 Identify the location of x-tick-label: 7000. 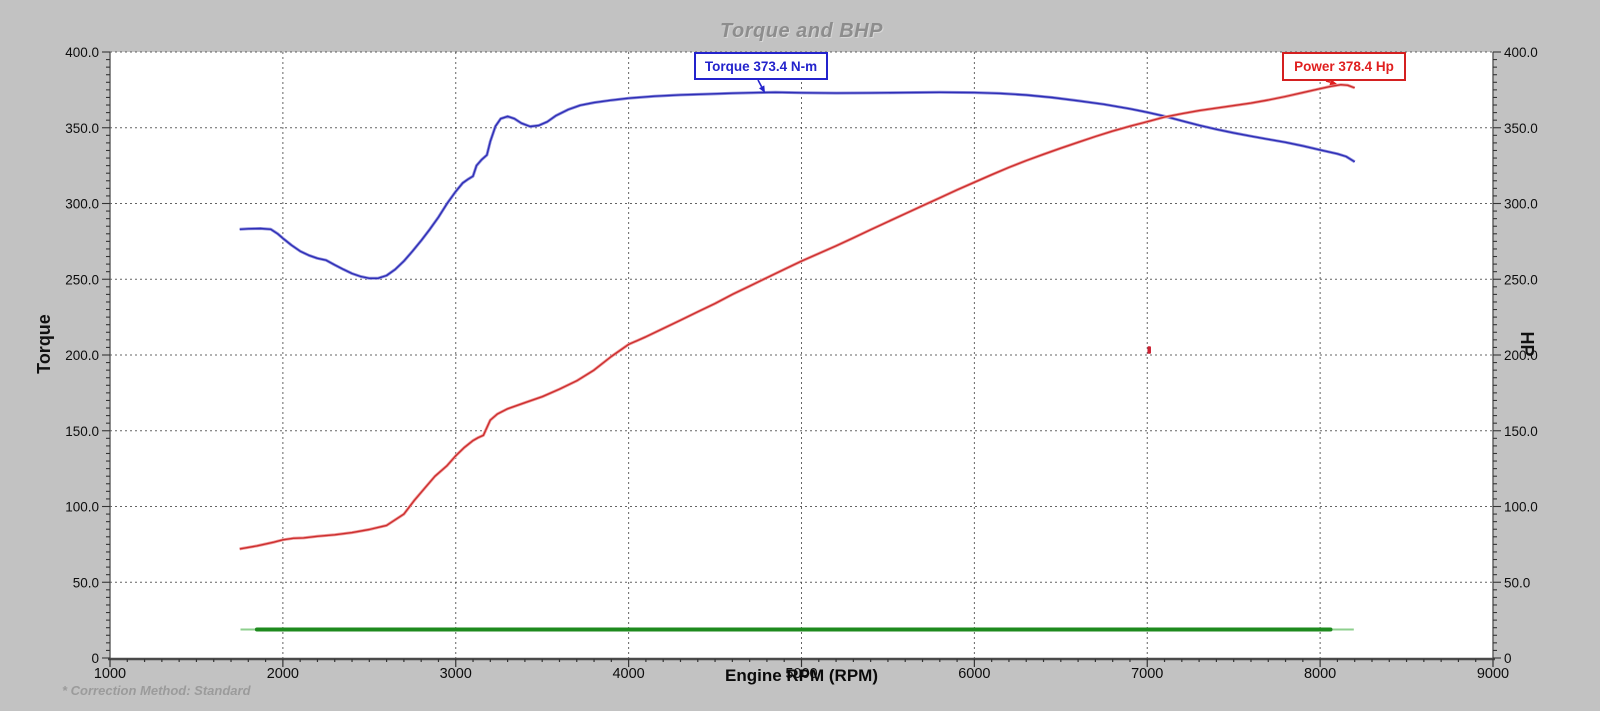
(1147, 674).